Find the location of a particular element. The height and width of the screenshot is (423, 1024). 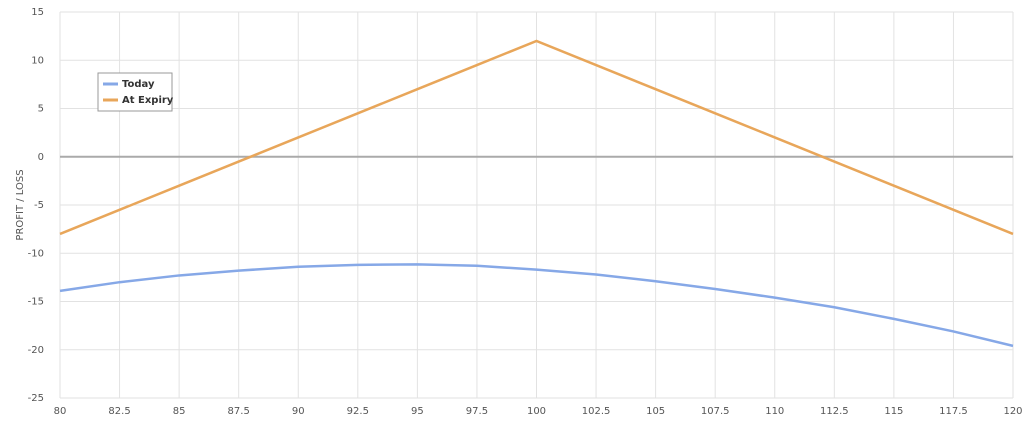

y-axis-label: PROFIT / LOSS is located at coordinates (20, 204).